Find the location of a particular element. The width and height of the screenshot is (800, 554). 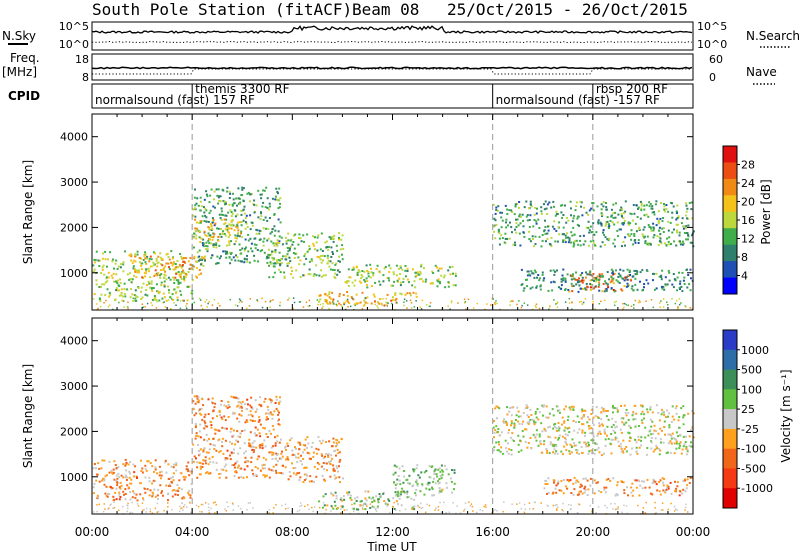

nsearch-label: N.Search is located at coordinates (773, 36).